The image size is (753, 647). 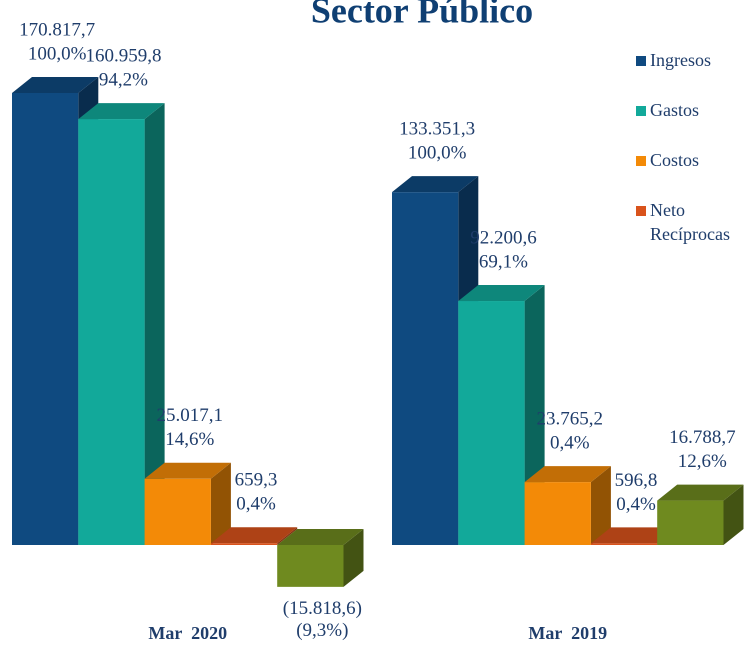 I want to click on value-label: 25.017,1, so click(x=190, y=415).